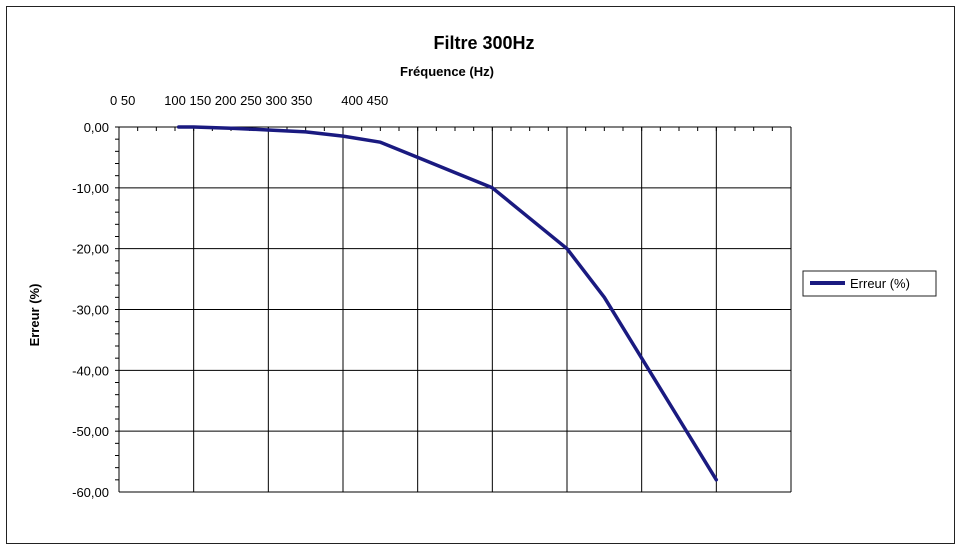 The width and height of the screenshot is (962, 551). What do you see at coordinates (249, 100) in the screenshot?
I see `x-tick-labels: 0 50 100 150 200 250 300 350 400 450` at bounding box center [249, 100].